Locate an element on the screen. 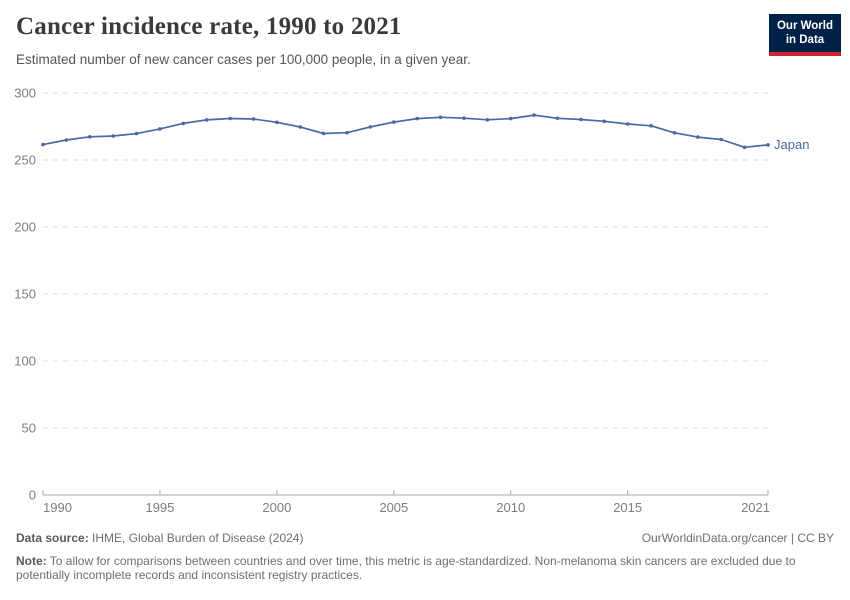 Image resolution: width=850 pixels, height=600 pixels. license-link: OurWorldinData.org/cancer | CC BY is located at coordinates (737, 538).